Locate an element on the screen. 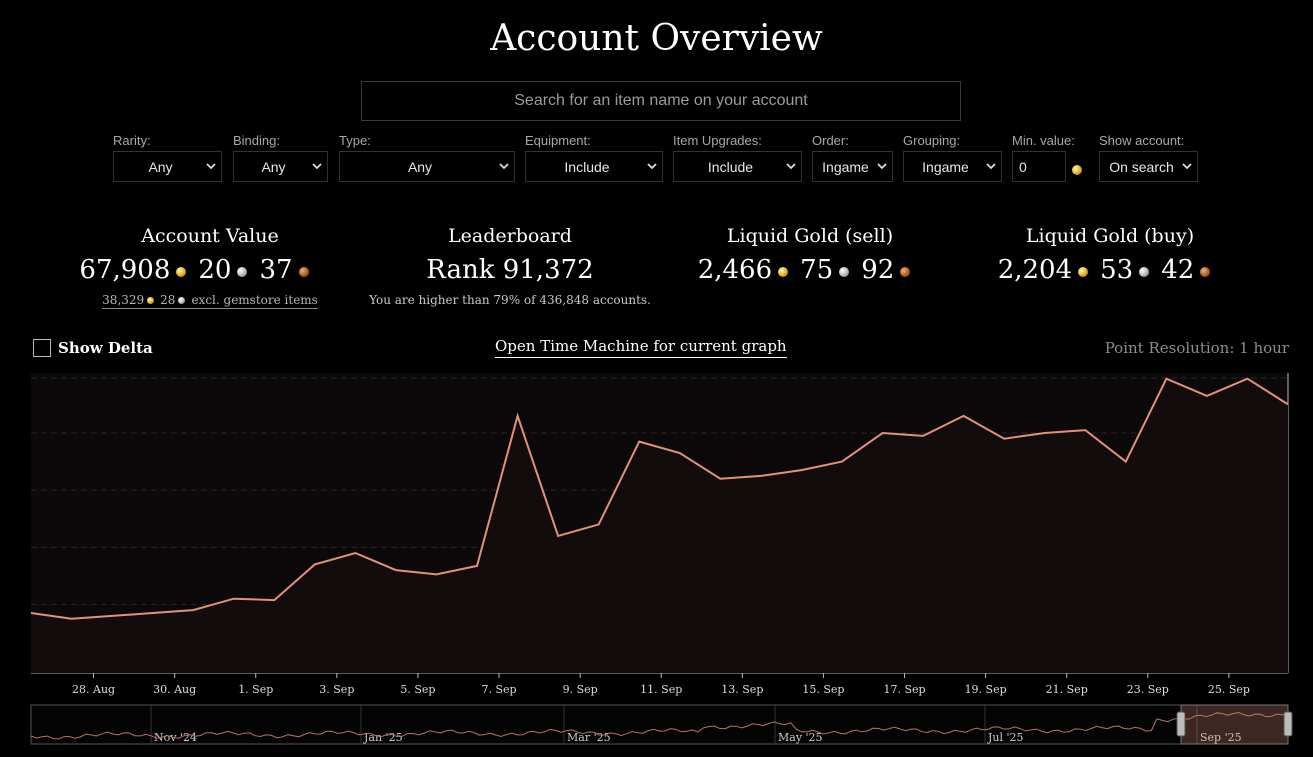 This screenshot has width=1313, height=757. x-tick-label: 1. Sep is located at coordinates (255, 689).